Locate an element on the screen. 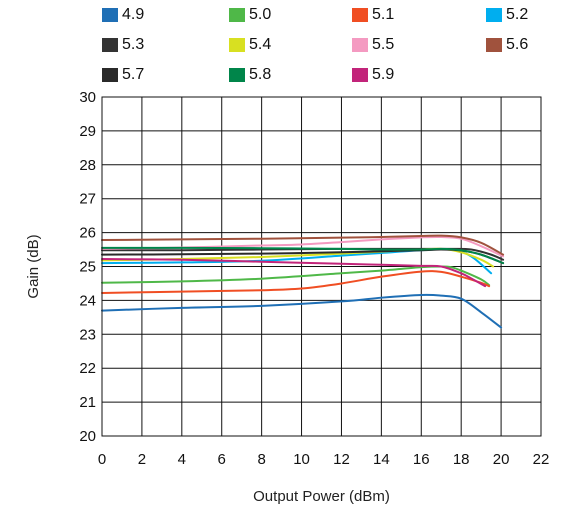 The image size is (561, 513). x-tick-label: 16 is located at coordinates (421, 459).